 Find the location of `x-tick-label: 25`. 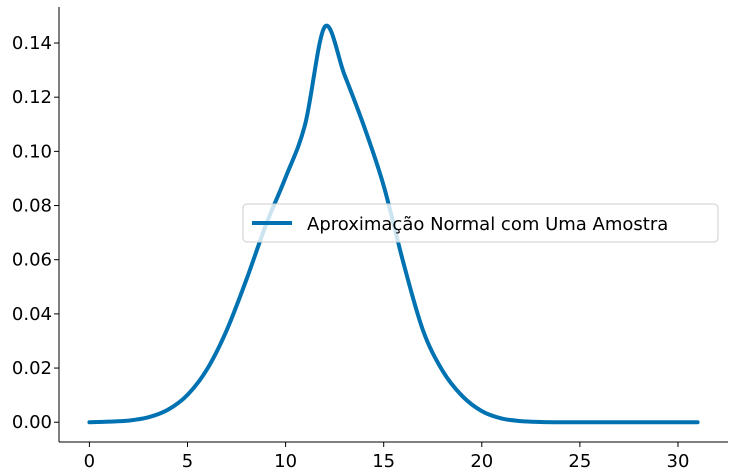

x-tick-label: 25 is located at coordinates (579, 461).